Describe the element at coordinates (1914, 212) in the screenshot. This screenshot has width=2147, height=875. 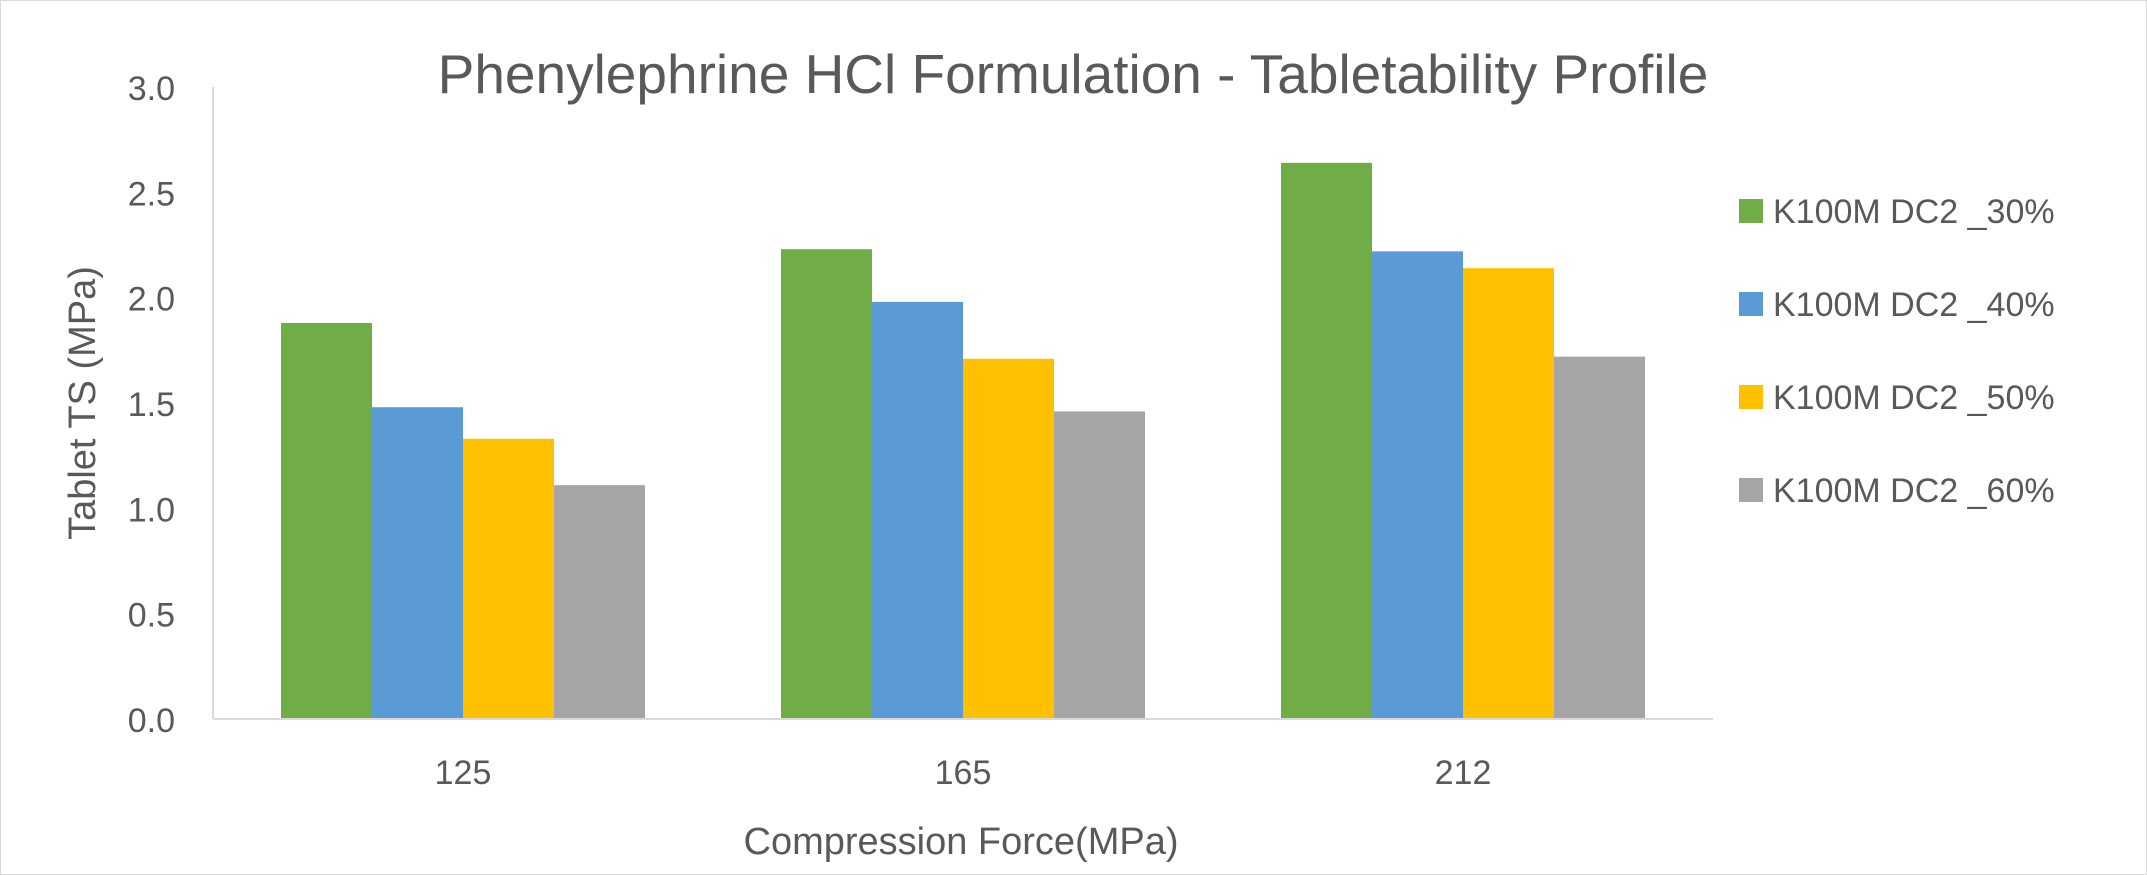
I see `legend-label: K100M DC2 _30%` at that location.